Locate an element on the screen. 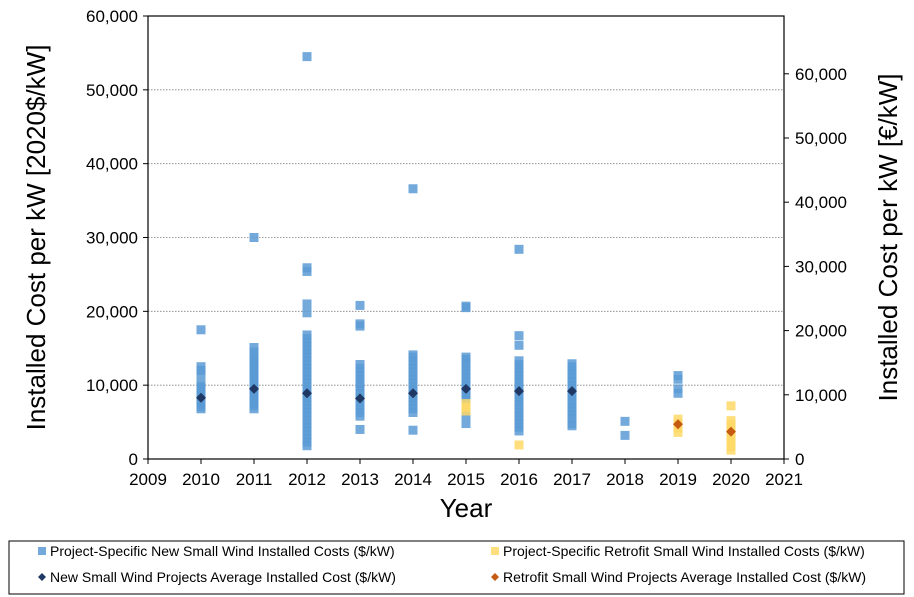  y-right-tick-label: 30,000 is located at coordinates (821, 266).